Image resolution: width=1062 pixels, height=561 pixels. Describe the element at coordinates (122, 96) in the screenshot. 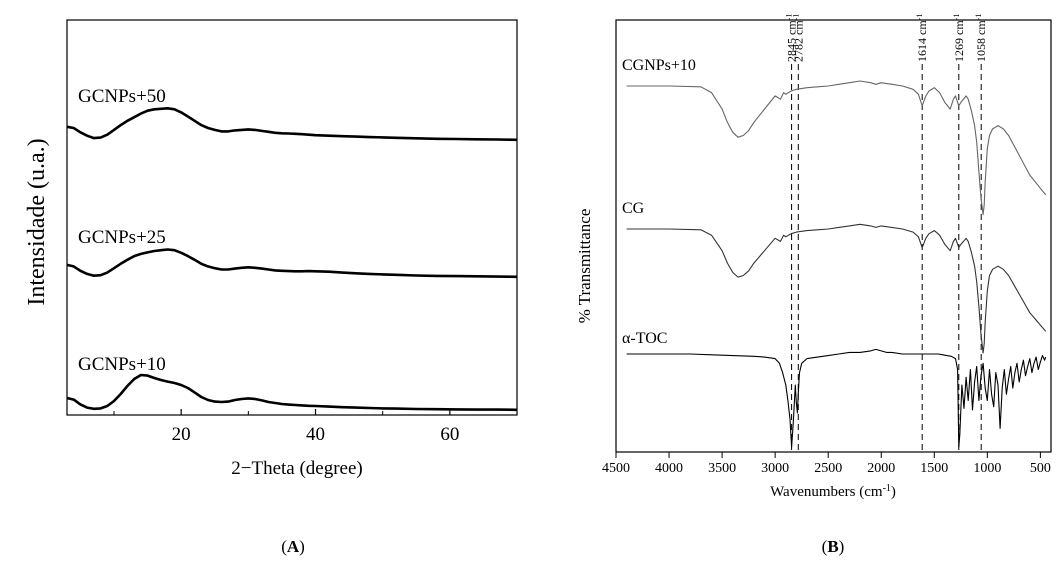

I see `panel-a-series-label-gcnps-50: GCNPs+50` at that location.